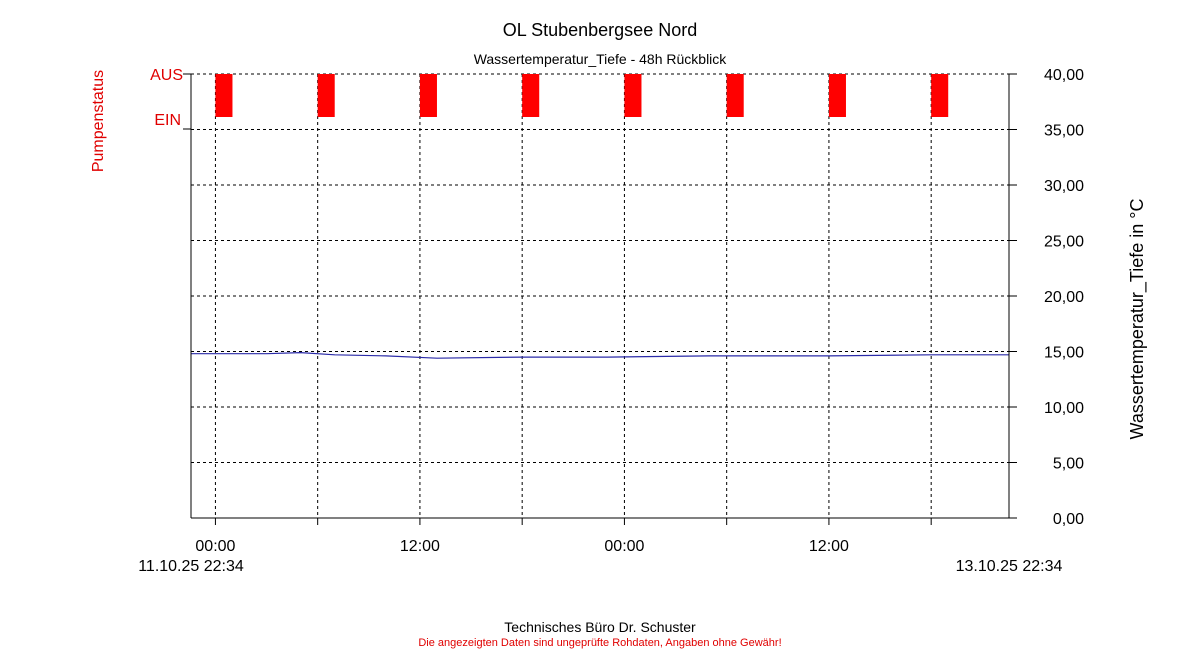 The width and height of the screenshot is (1200, 650). What do you see at coordinates (1009, 566) in the screenshot?
I see `x-range-end-label: 13.10.25 22:34` at bounding box center [1009, 566].